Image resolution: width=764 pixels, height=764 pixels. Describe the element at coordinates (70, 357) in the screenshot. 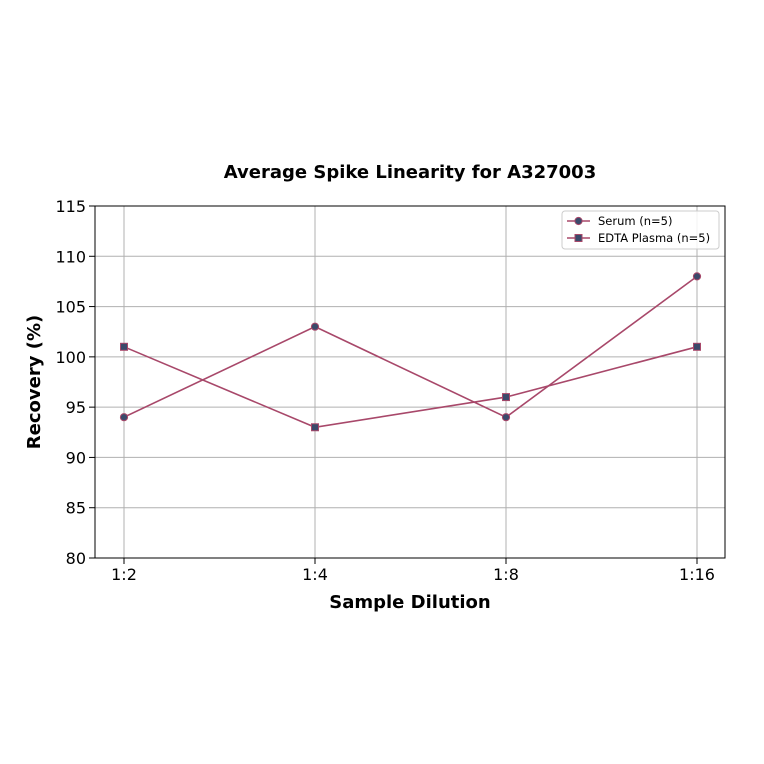

I see `y-tick-label: 100` at that location.